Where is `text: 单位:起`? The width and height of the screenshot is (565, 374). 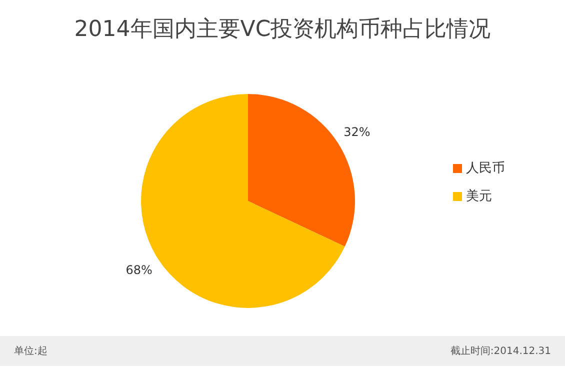 text: 单位:起 is located at coordinates (31, 351).